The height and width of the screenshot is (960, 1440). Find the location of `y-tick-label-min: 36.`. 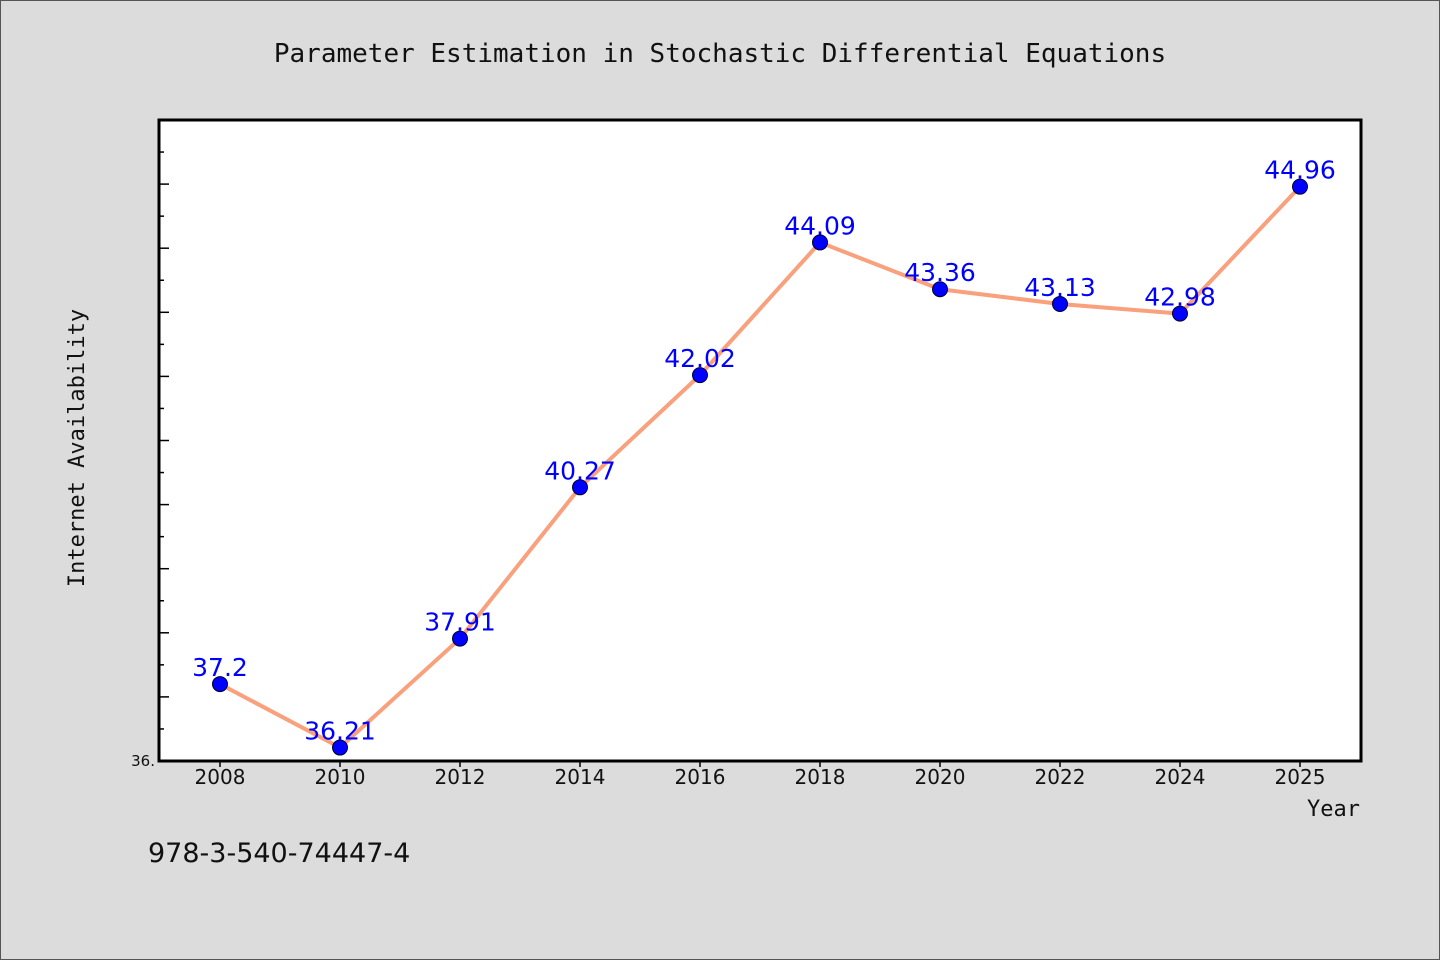

y-tick-label-min: 36. is located at coordinates (143, 761).